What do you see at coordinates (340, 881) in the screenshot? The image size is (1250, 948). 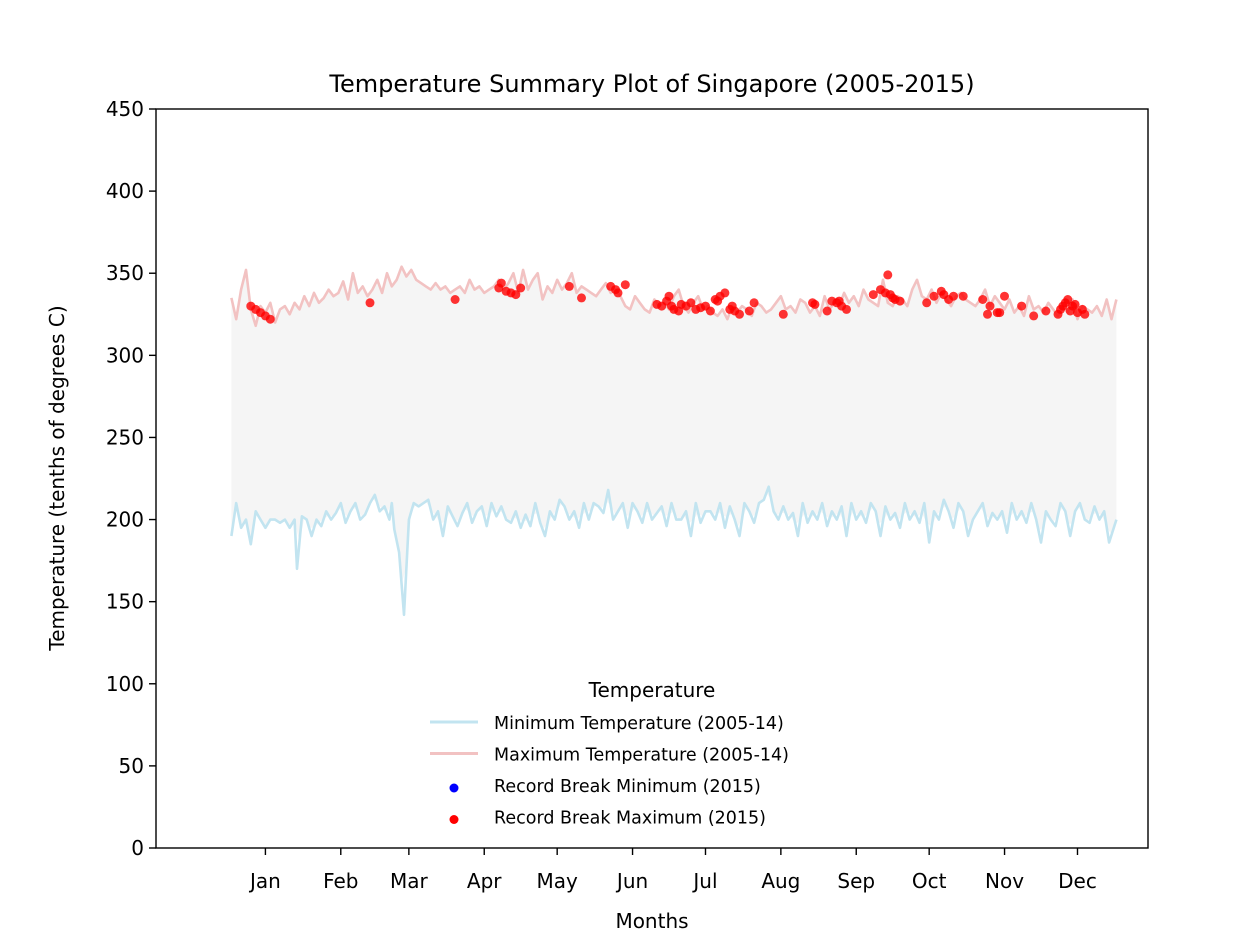 I see `x-tick-label: Feb` at bounding box center [340, 881].